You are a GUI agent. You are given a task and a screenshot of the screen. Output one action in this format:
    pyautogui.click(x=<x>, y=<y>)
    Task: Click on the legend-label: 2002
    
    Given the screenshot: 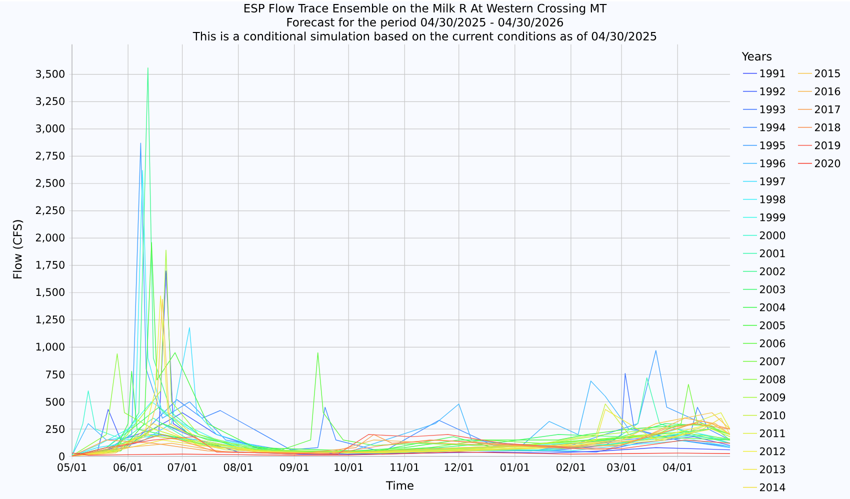 What is the action you would take?
    pyautogui.click(x=772, y=271)
    